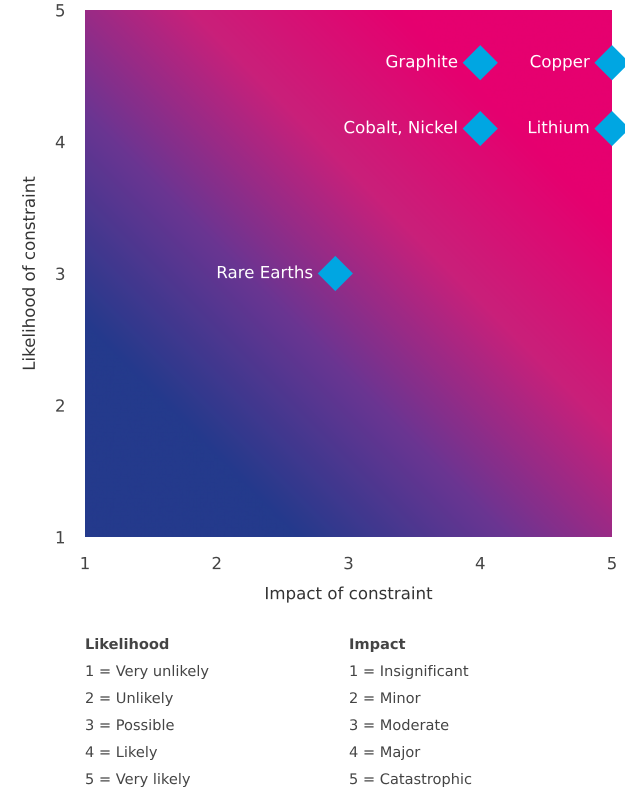  Describe the element at coordinates (399, 724) in the screenshot. I see `text: 3 = Moderate` at that location.